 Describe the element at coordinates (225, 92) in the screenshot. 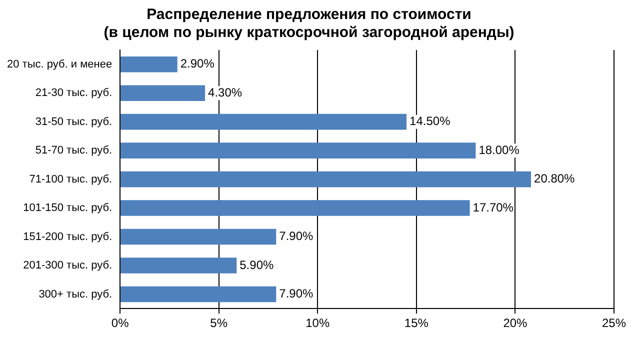

I see `data-label: 4.30%` at that location.